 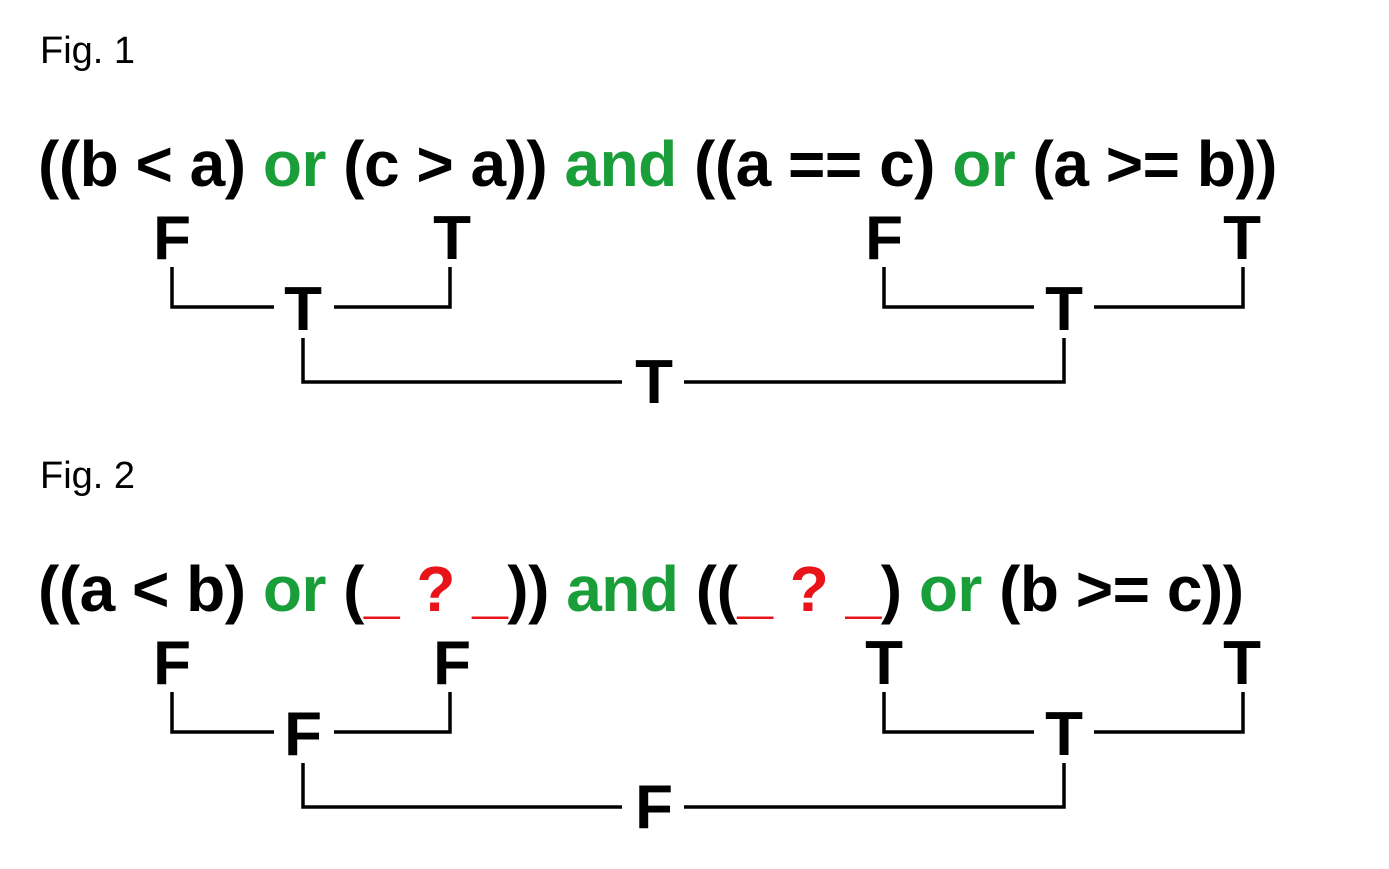 What do you see at coordinates (814, 164) in the screenshot?
I see `expression-segment: ((a == c)` at bounding box center [814, 164].